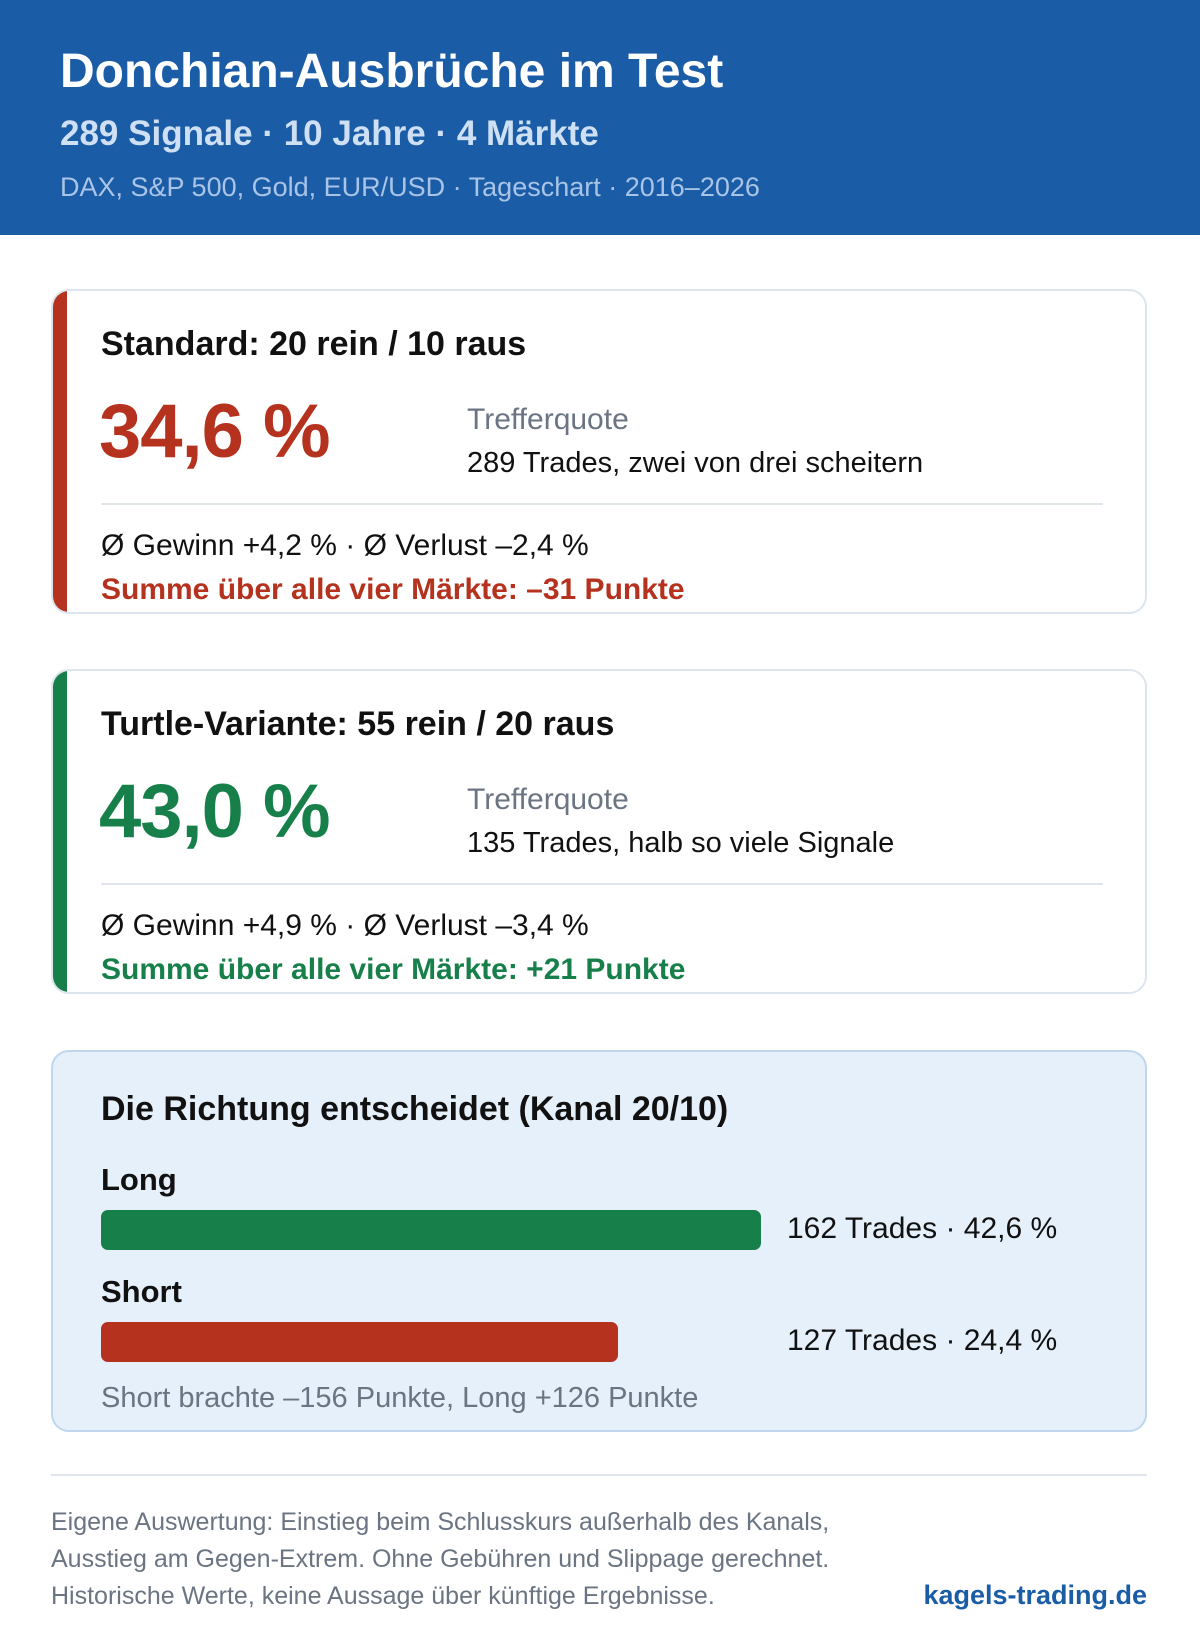 The height and width of the screenshot is (1652, 1200). I want to click on turtle-hit-rate: 43,0 %, so click(215, 811).